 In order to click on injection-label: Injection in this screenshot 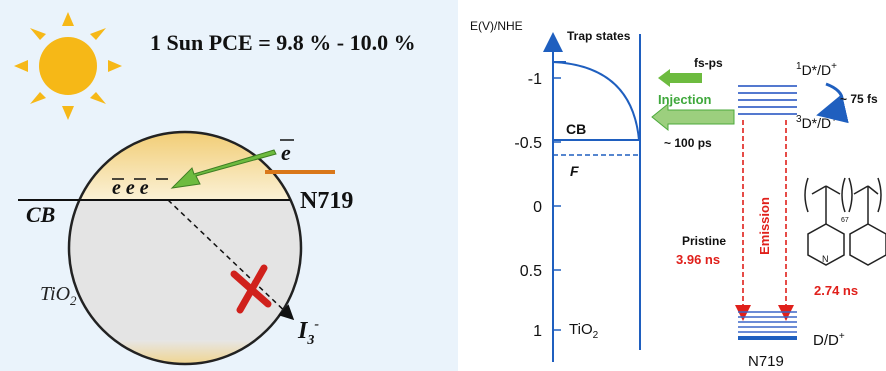, I will do `click(685, 99)`.